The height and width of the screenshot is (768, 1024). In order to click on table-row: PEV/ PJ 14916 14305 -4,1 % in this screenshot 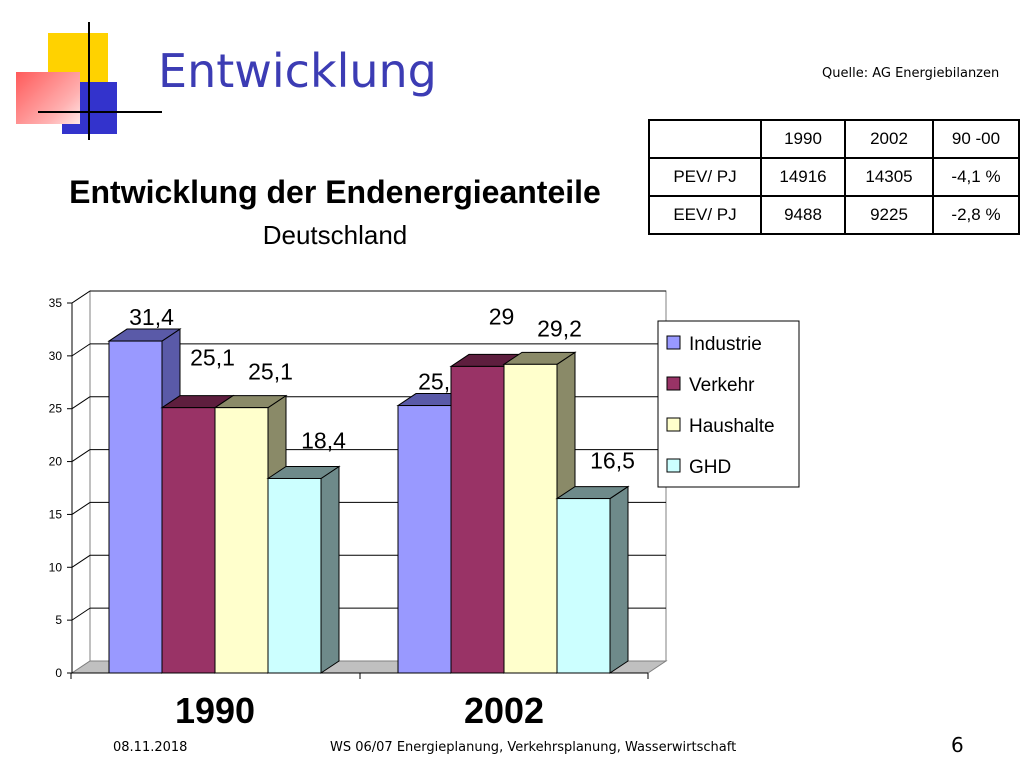, I will do `click(834, 177)`.